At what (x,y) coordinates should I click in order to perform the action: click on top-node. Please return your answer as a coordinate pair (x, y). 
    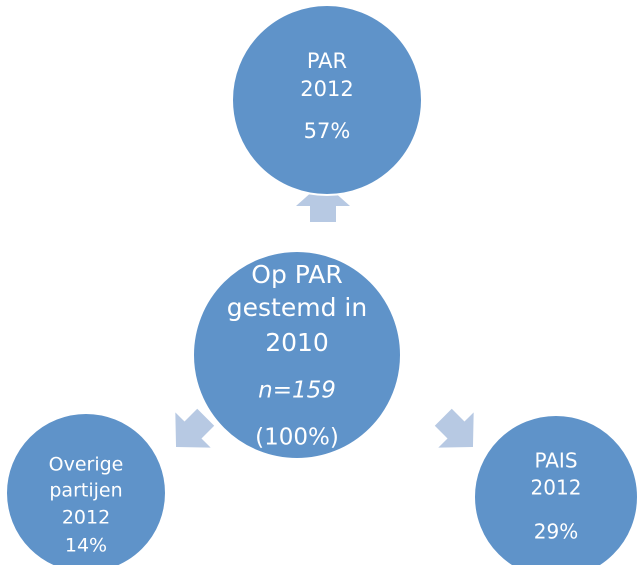
    Looking at the image, I should click on (327, 100).